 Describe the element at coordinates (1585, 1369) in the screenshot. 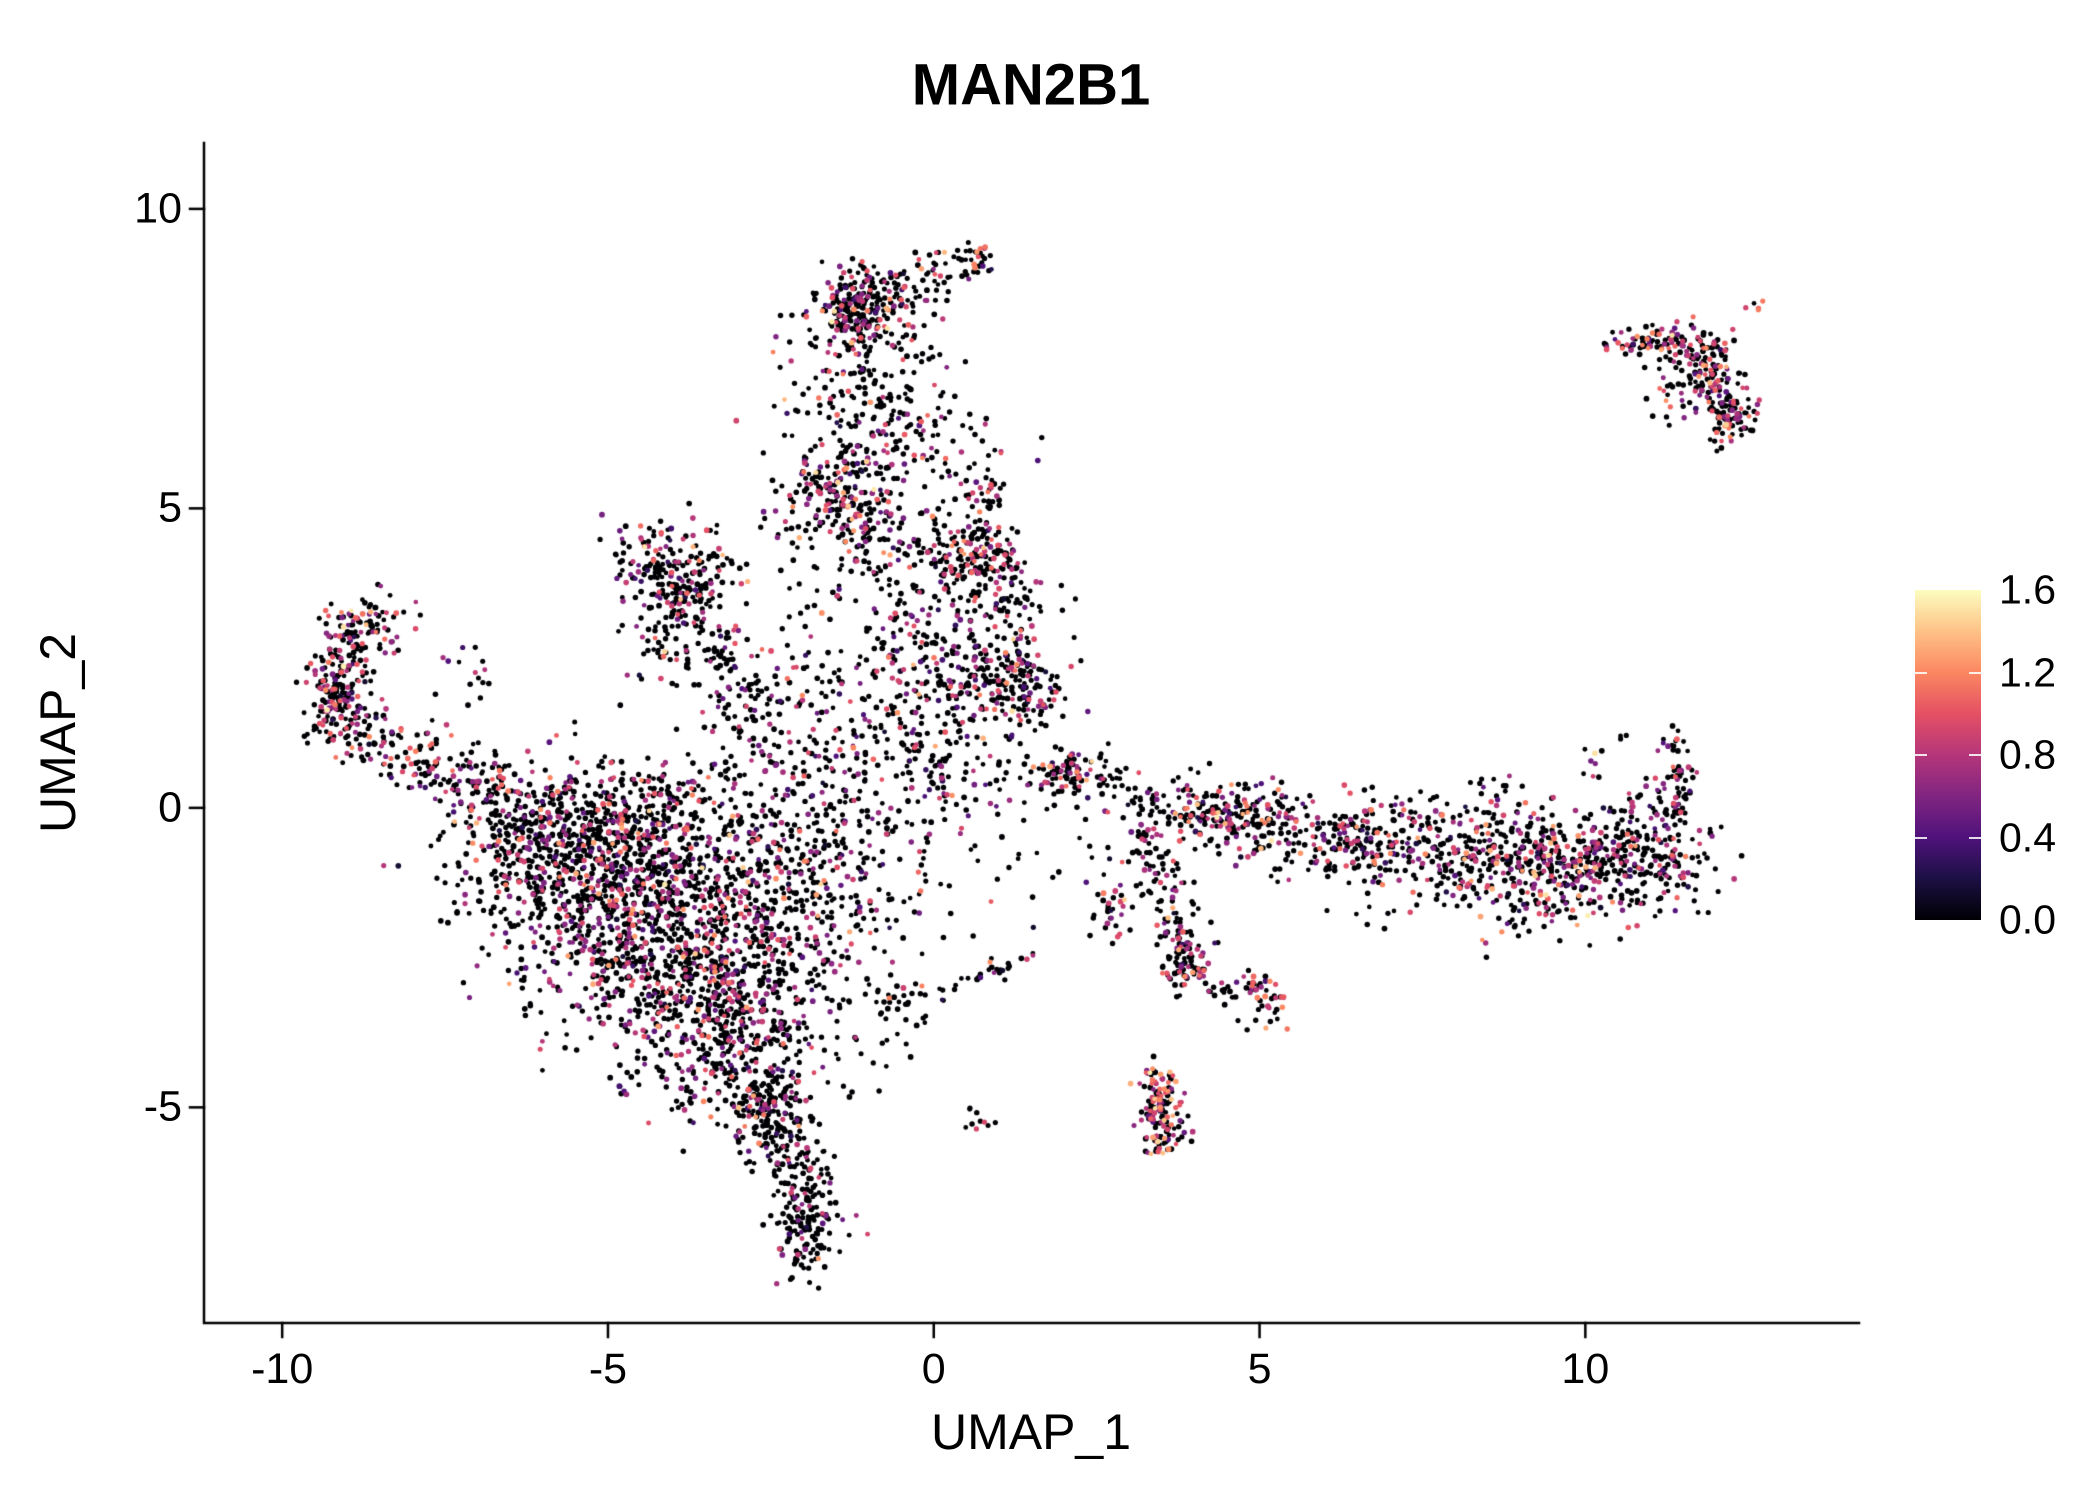

I see `x-tick-label: 10` at that location.